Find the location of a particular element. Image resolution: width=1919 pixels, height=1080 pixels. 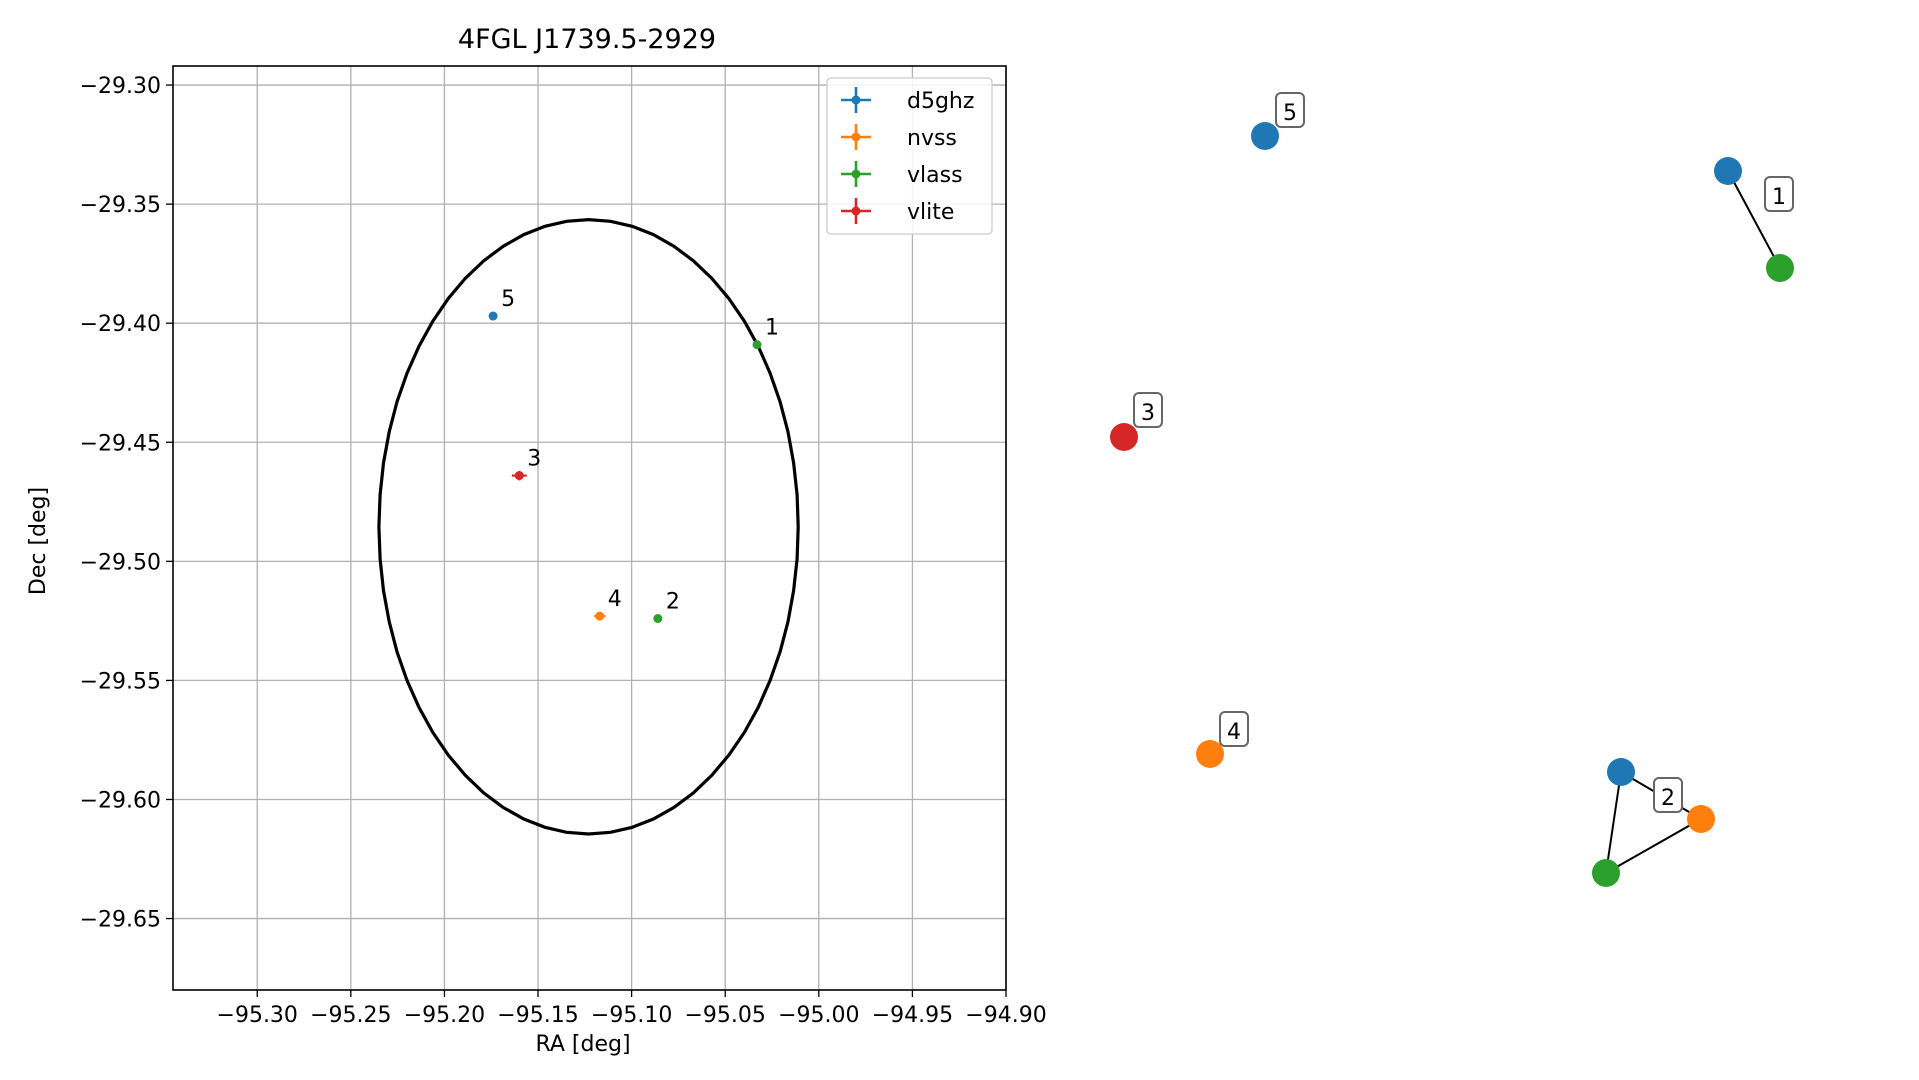

data-points-layer: 5 4 1 2 3 is located at coordinates (633, 455).